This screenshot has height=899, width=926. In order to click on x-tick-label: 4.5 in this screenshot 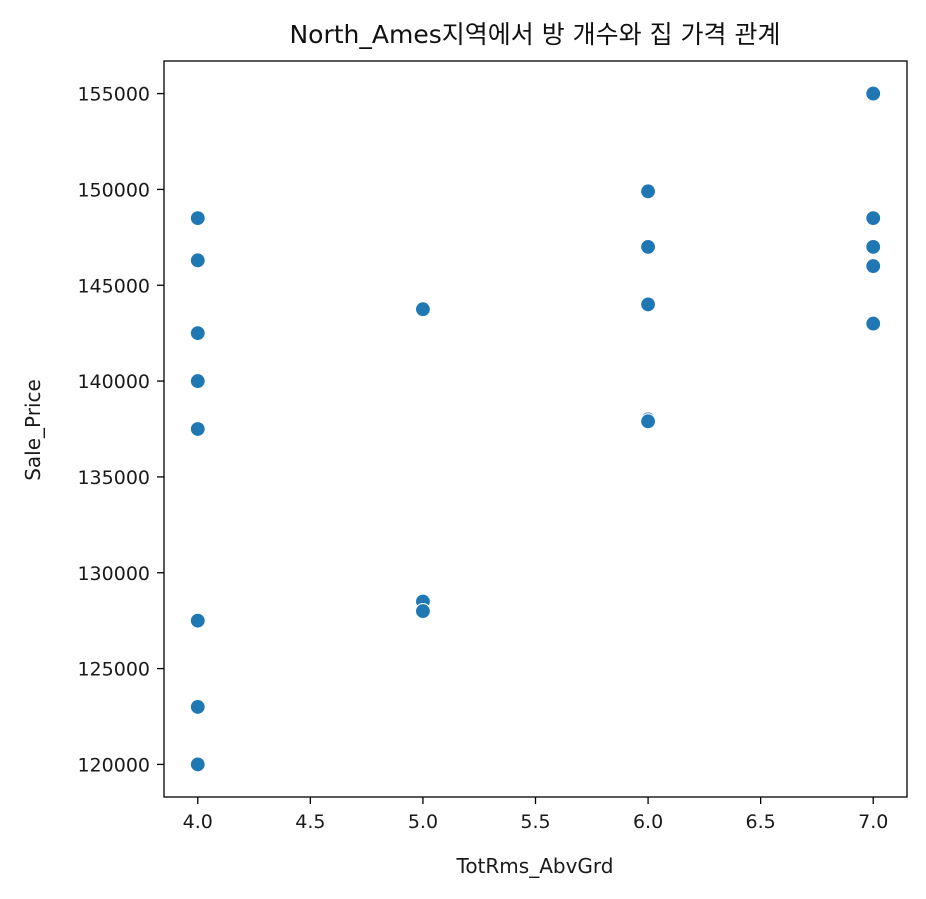, I will do `click(310, 822)`.